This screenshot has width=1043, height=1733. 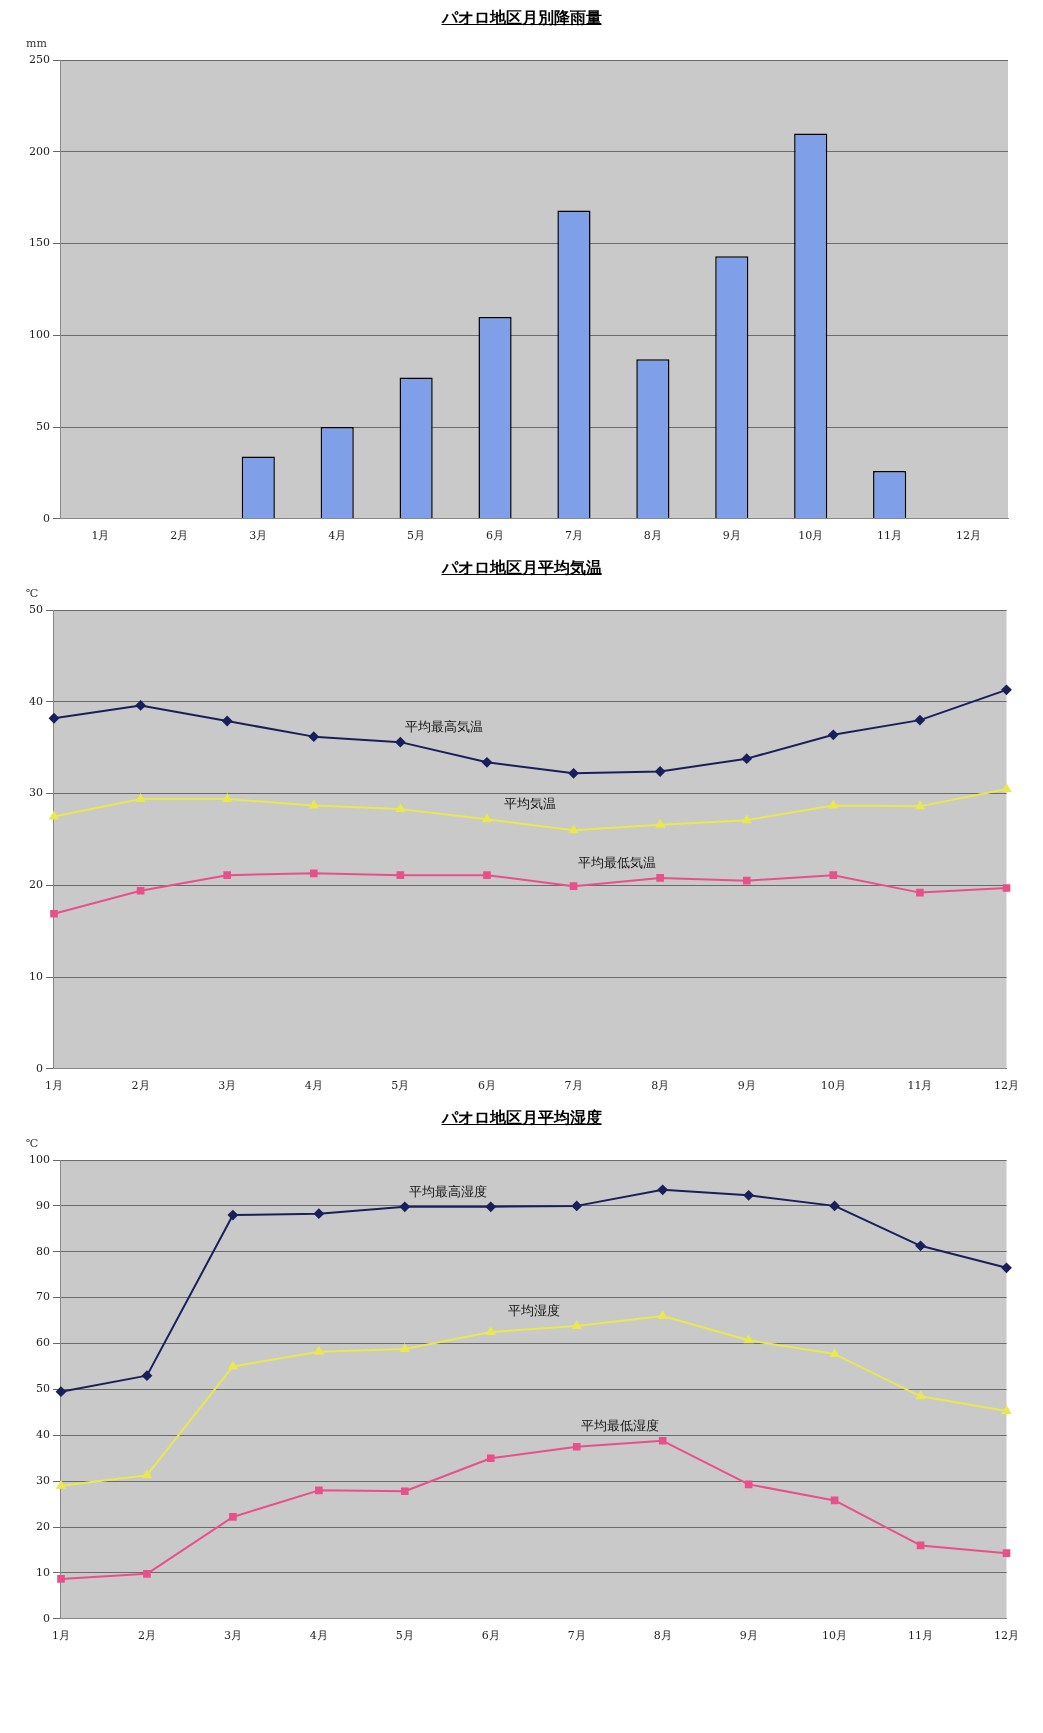 I want to click on y-tick-label: 90, so click(x=42, y=1205).